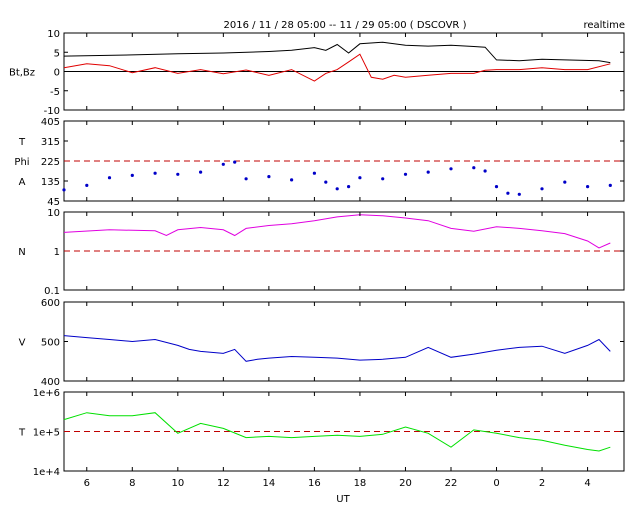 Image resolution: width=640 pixels, height=512 pixels. Describe the element at coordinates (50, 182) in the screenshot. I see `y-tick-label: 135` at that location.